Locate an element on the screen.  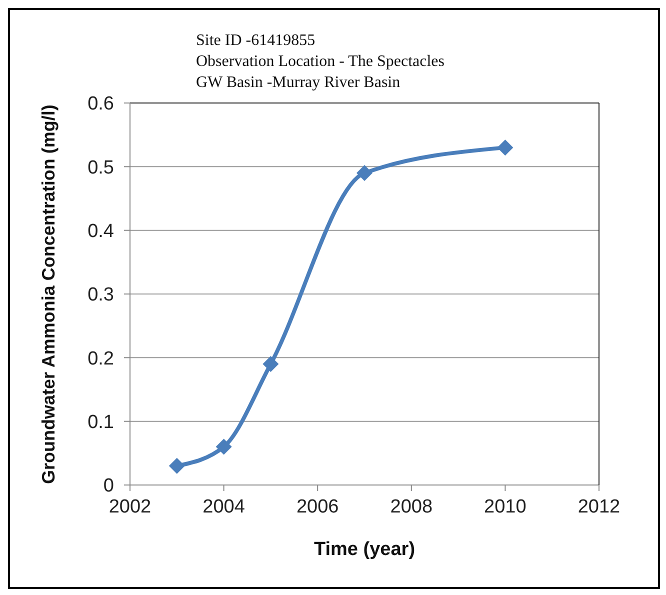
chart-subtitle: Observation Location - The Spectacles is located at coordinates (320, 62).